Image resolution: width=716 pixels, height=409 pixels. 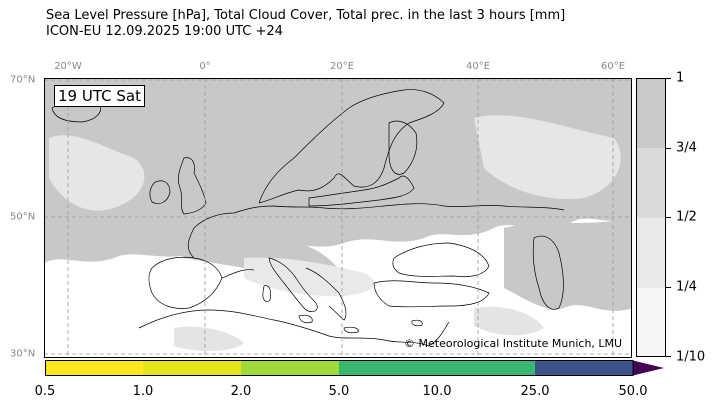 I want to click on cloud-patch-russia, so click(x=547, y=157).